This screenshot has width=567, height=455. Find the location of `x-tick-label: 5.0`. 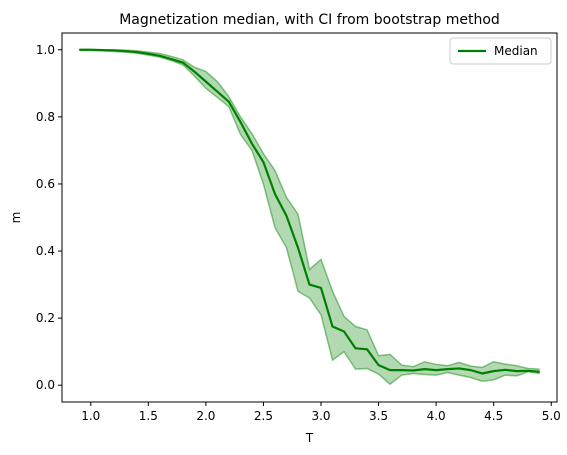

x-tick-label: 5.0 is located at coordinates (551, 416).